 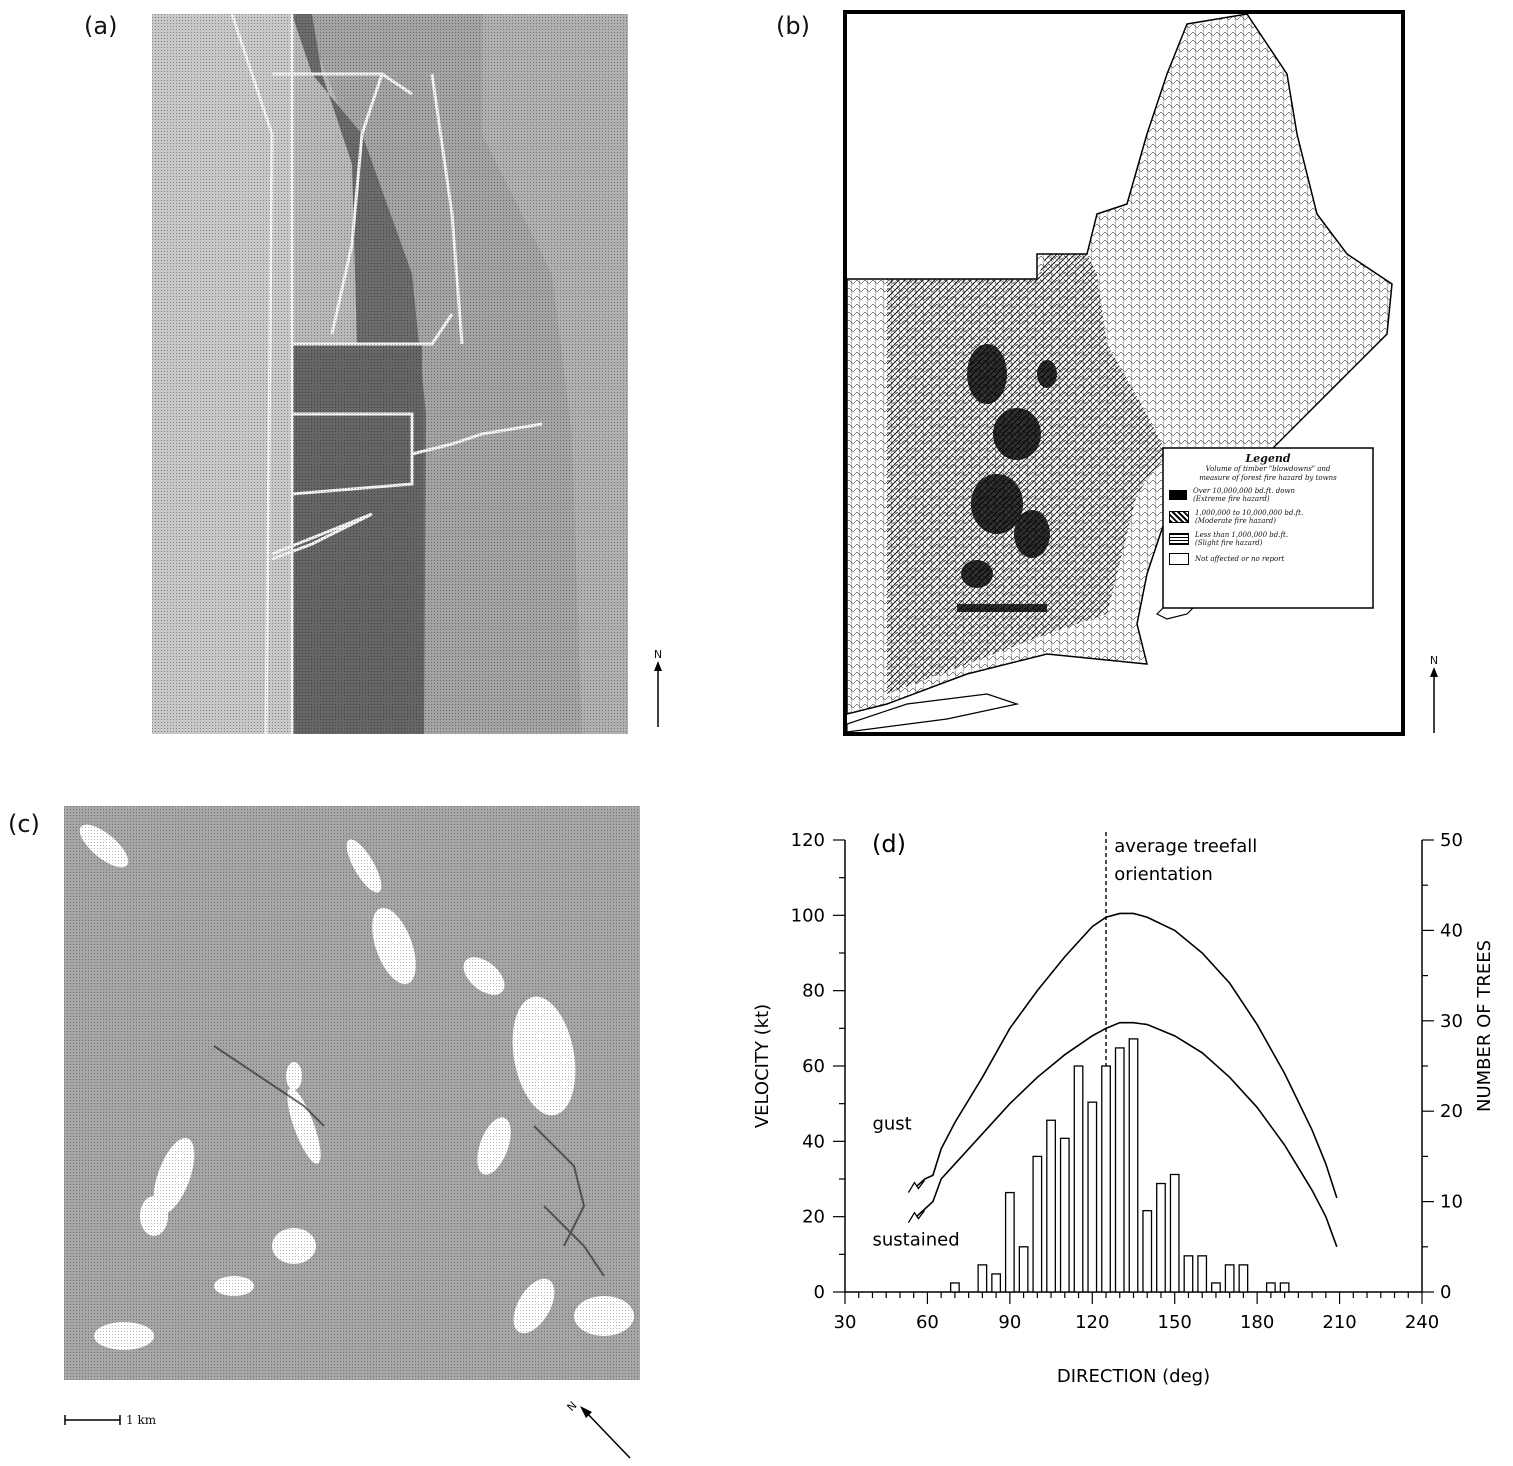 I want to click on y-tick-label: 60, so click(x=813, y=1066).